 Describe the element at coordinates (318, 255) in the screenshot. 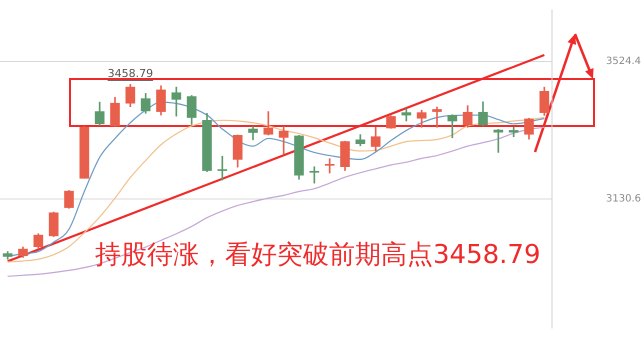

I see `annotation: 持股待涨，看好突破前期高点3458.79` at that location.